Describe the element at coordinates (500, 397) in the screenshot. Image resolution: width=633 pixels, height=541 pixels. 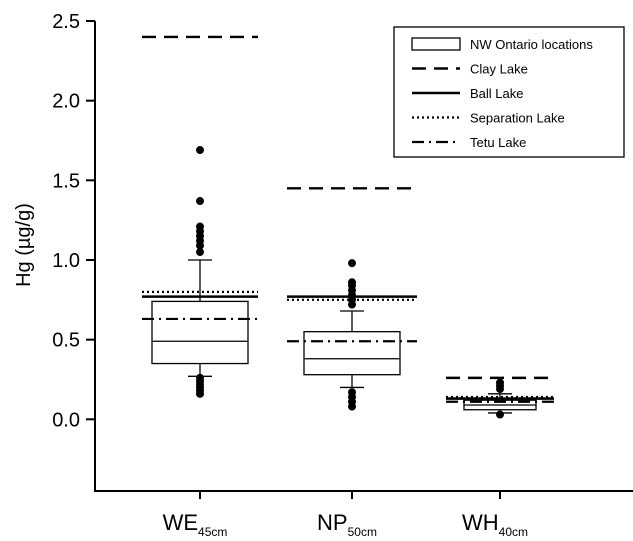
I see `box-group-wh` at that location.